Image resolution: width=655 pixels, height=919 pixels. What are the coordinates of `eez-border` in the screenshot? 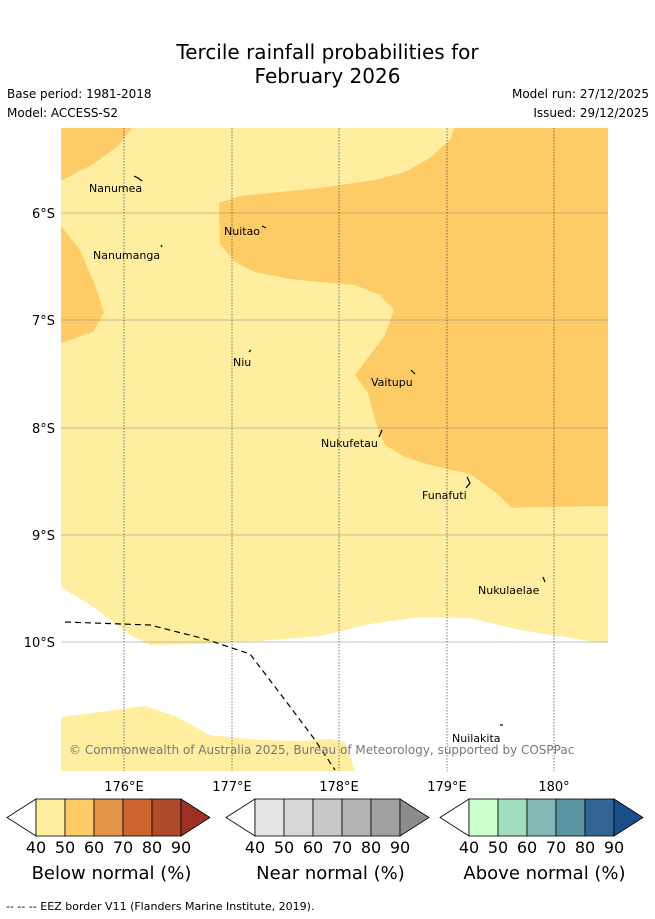 It's located at (200, 696).